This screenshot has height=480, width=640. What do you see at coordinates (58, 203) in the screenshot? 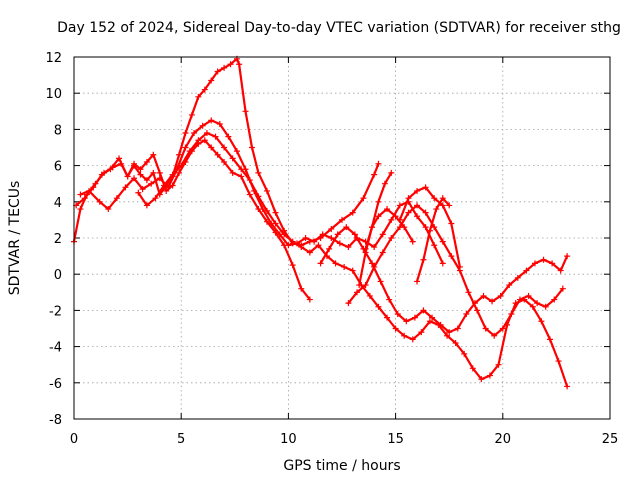
I see `y-tick-label: 4` at bounding box center [58, 203].